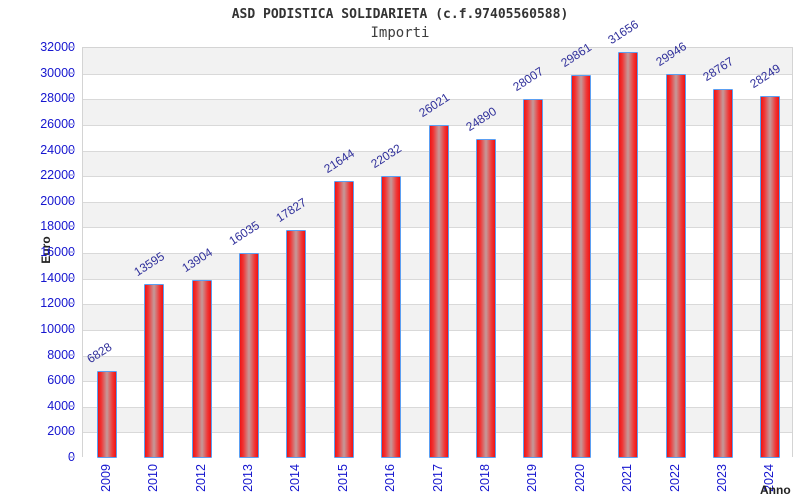 This screenshot has width=800, height=500. What do you see at coordinates (61, 405) in the screenshot?
I see `y-axis-tick-label: 4000` at bounding box center [61, 405].